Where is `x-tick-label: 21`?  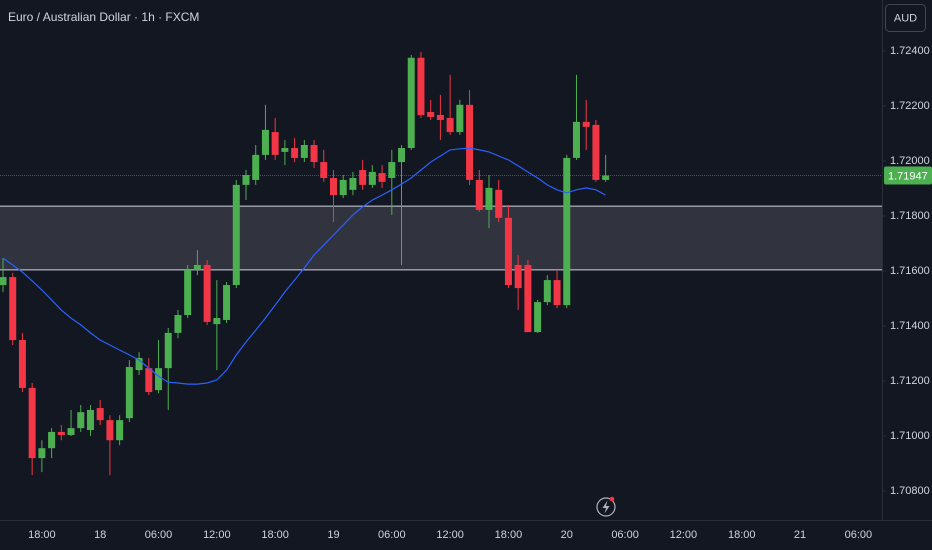
x-tick-label: 21 is located at coordinates (800, 535).